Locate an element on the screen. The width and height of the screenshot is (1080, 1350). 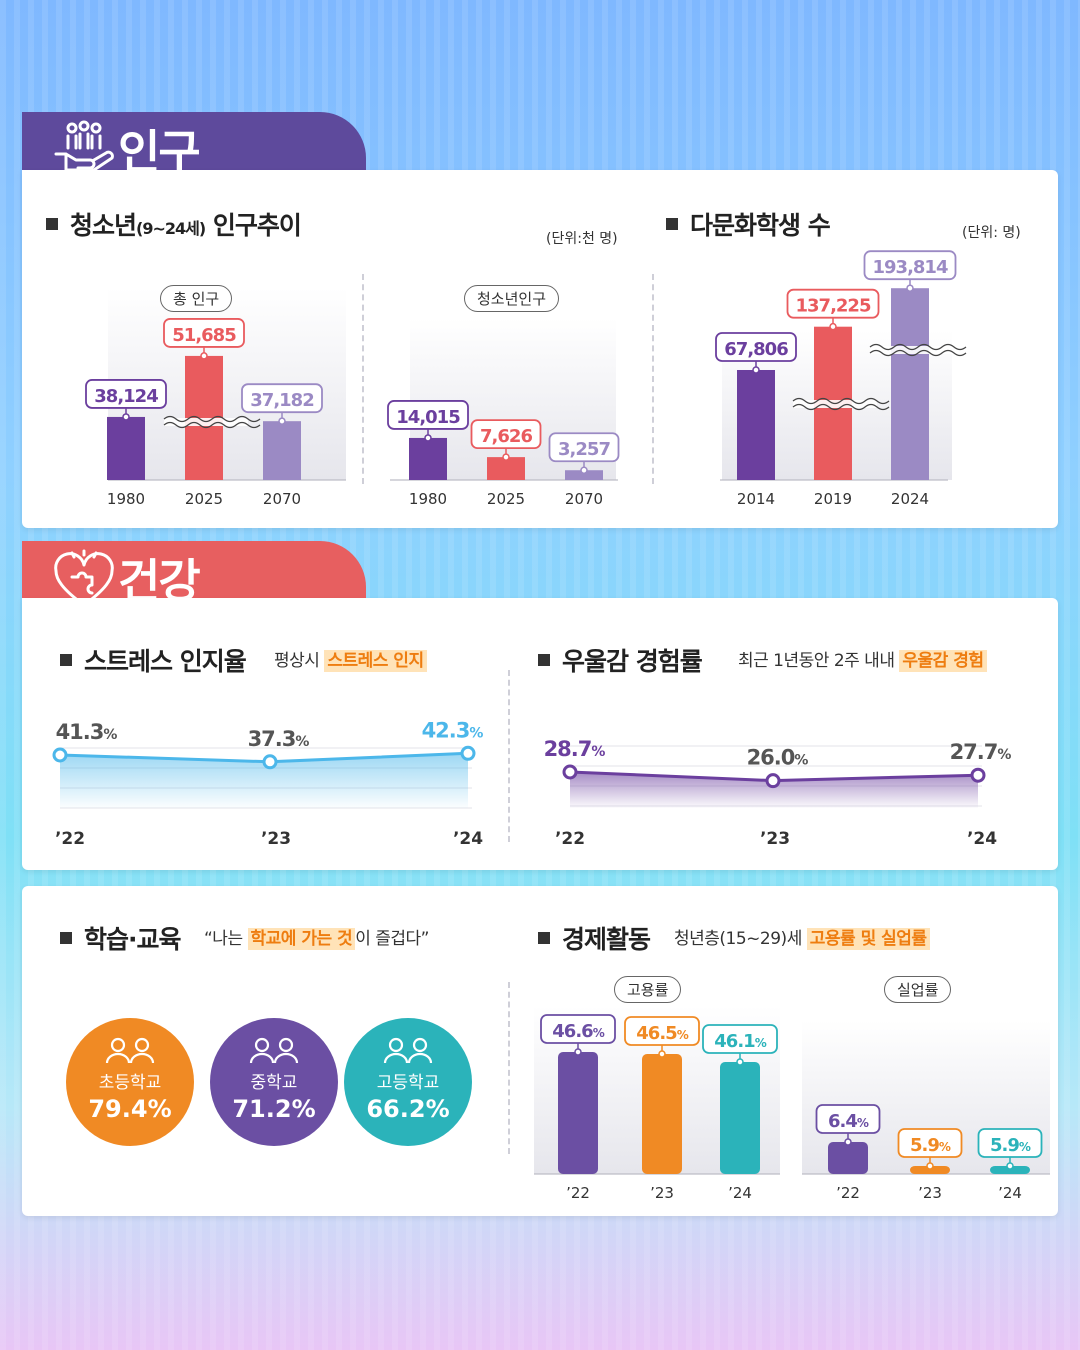
unemployment-label: 실업률 is located at coordinates (918, 989).